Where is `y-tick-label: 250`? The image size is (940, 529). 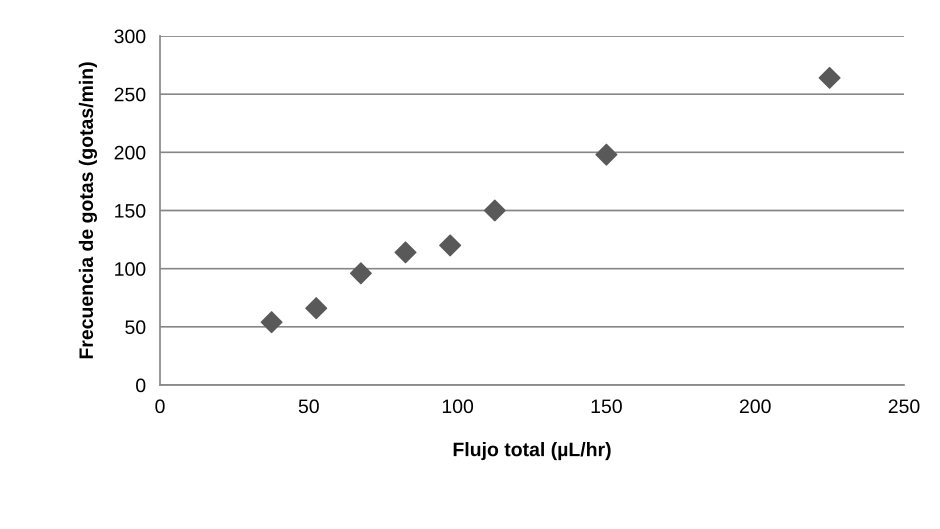 y-tick-label: 250 is located at coordinates (130, 95).